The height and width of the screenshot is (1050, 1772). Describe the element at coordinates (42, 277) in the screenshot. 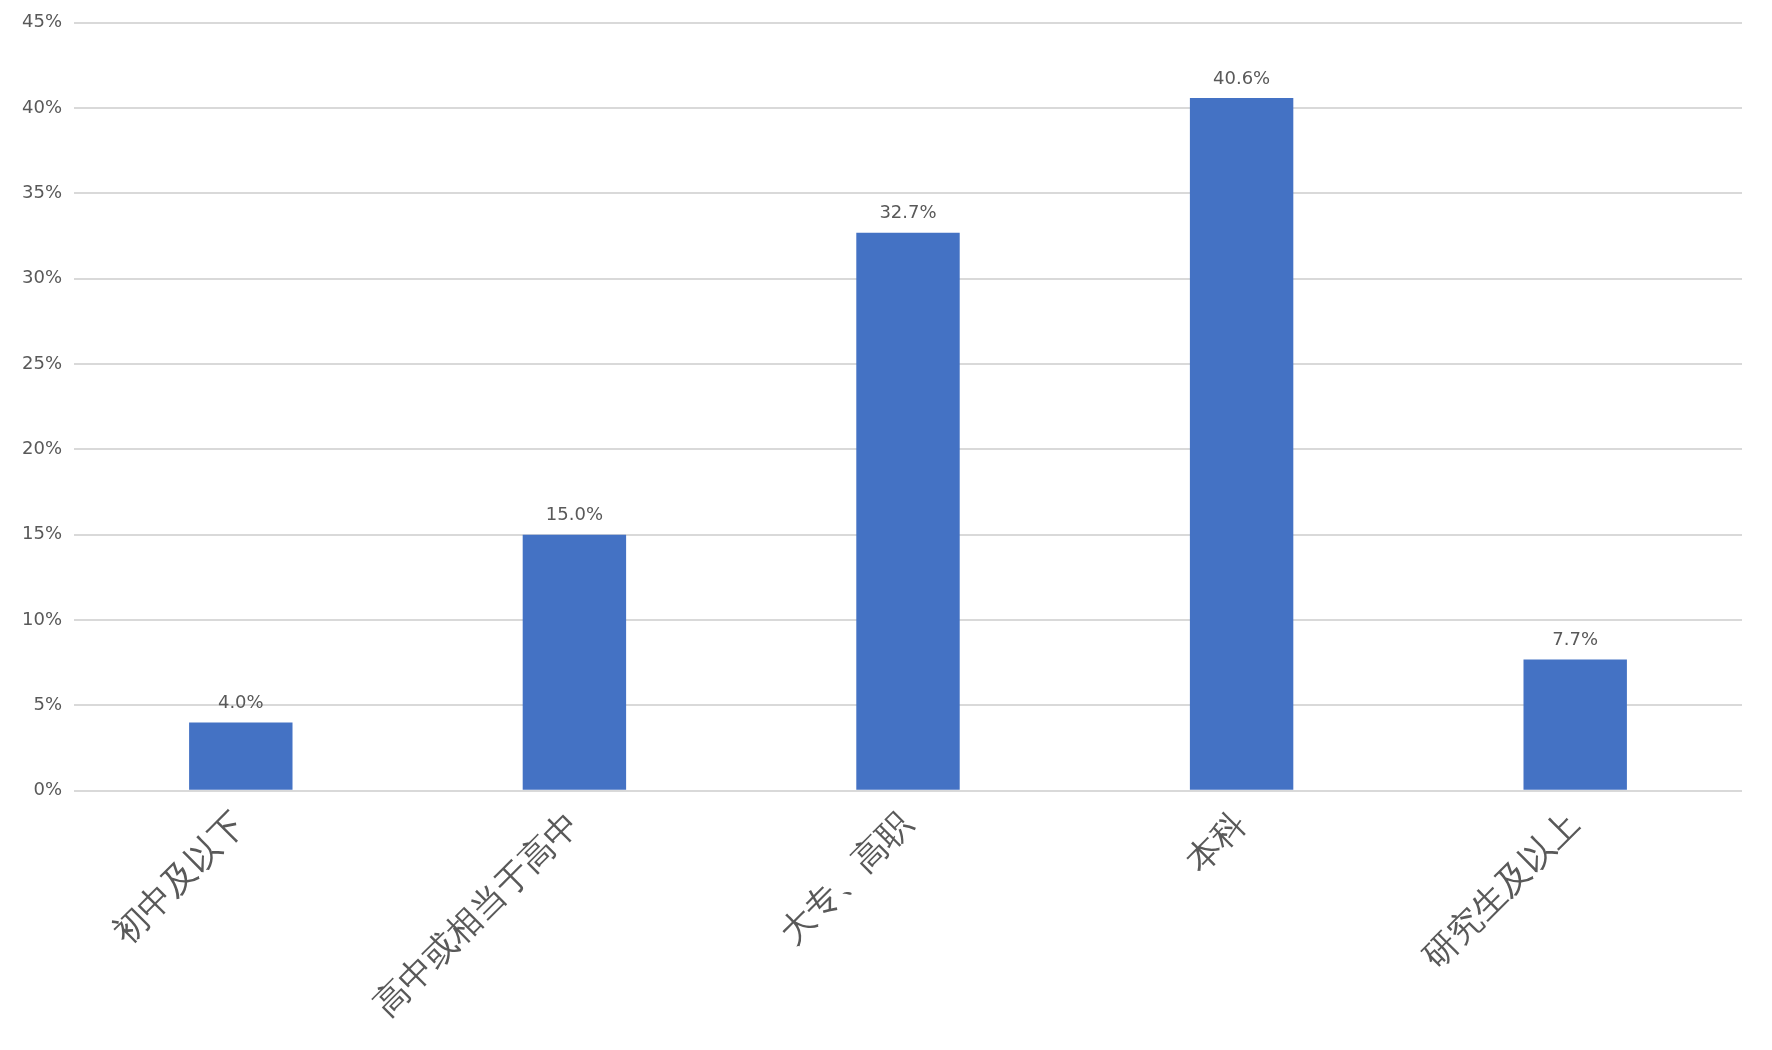

I see `y-tick-label: 30%` at that location.